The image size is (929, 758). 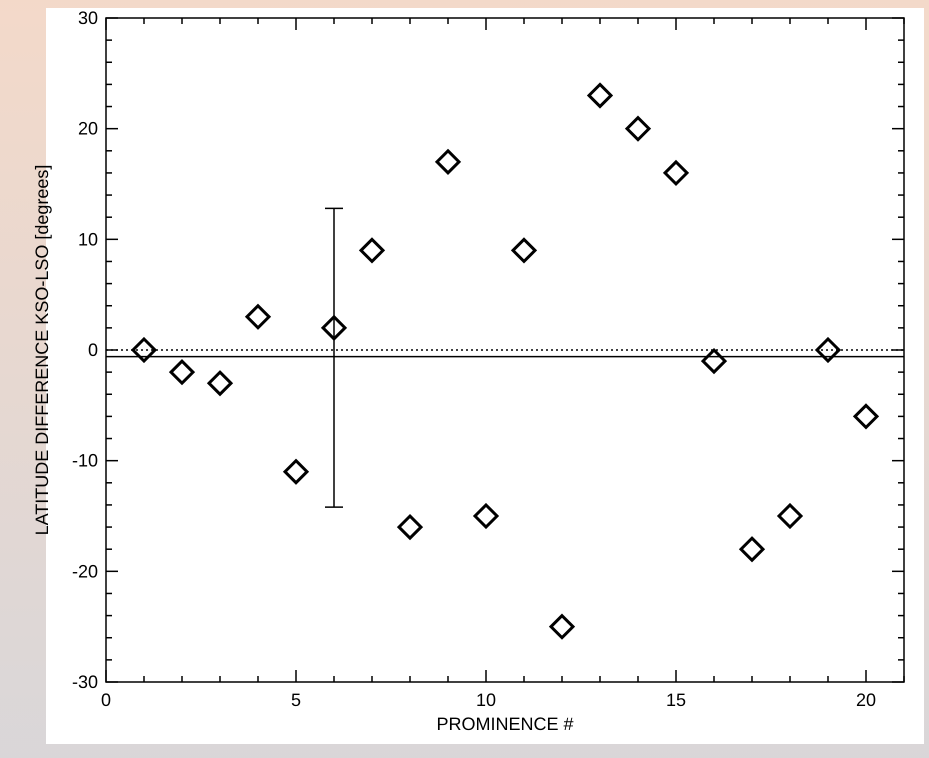 I want to click on y-tick-label: 20, so click(x=88, y=128).